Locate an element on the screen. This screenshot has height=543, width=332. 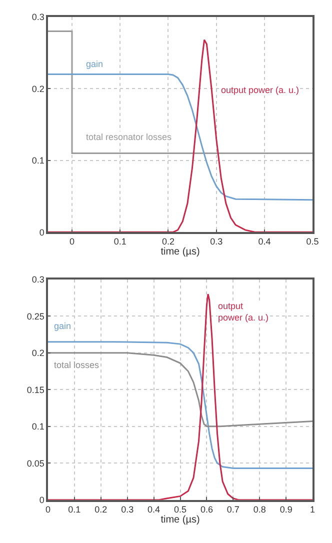
x-tick-label: 0 is located at coordinates (72, 241).